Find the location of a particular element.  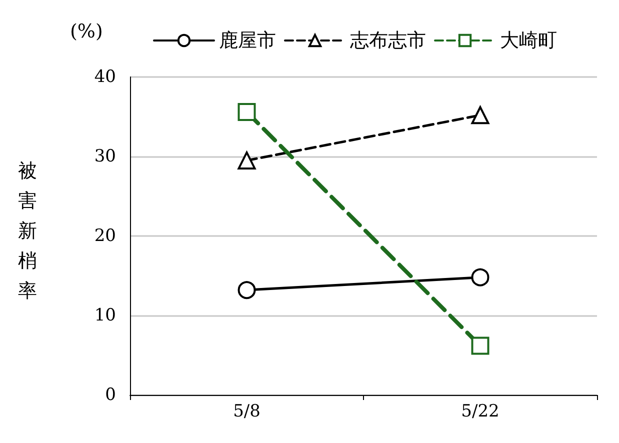

y-axis-title: 被害新梢率 is located at coordinates (27, 231).